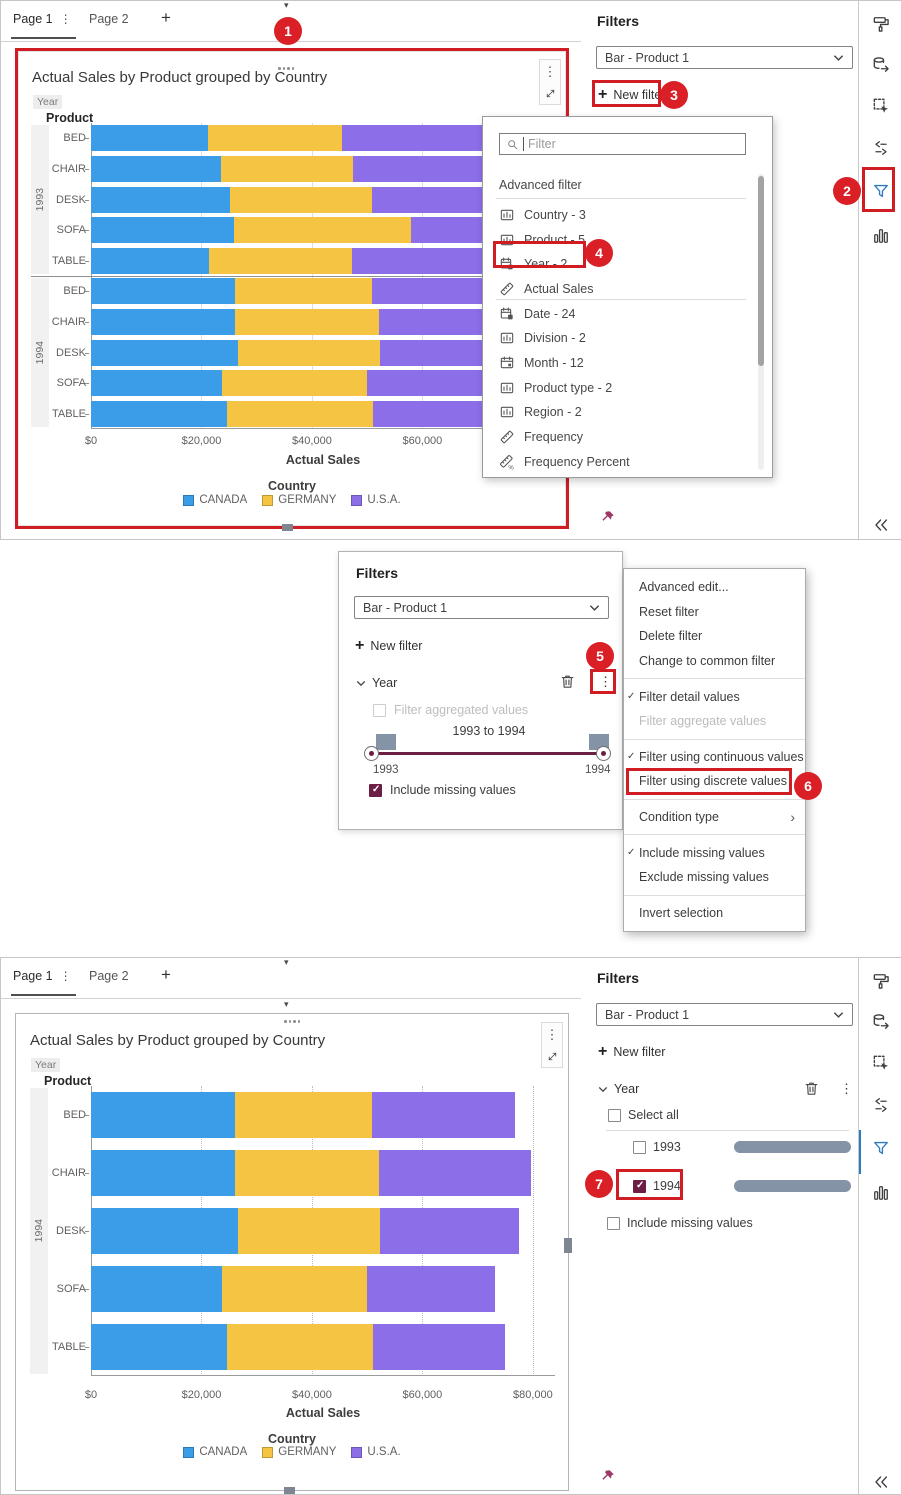 This screenshot has width=901, height=1495. Describe the element at coordinates (621, 240) in the screenshot. I see `field-item-product-5: Product - 5` at that location.